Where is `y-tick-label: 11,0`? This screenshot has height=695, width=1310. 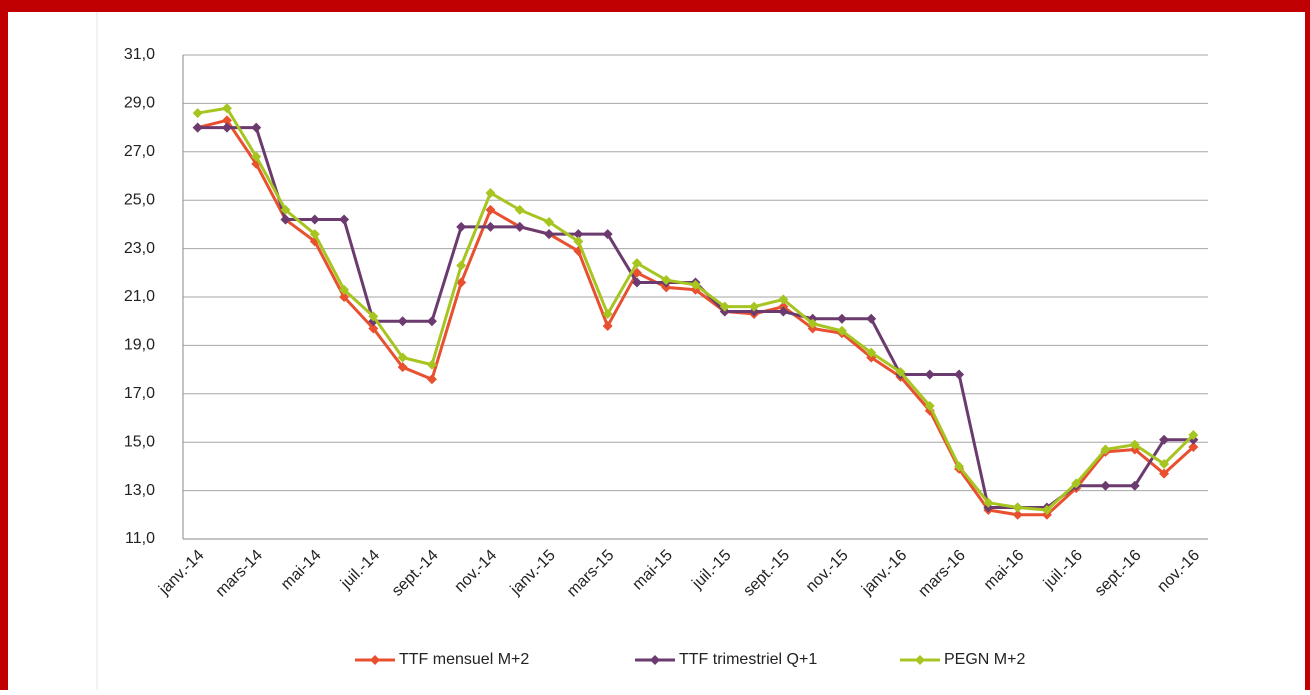
y-tick-label: 11,0 is located at coordinates (140, 538).